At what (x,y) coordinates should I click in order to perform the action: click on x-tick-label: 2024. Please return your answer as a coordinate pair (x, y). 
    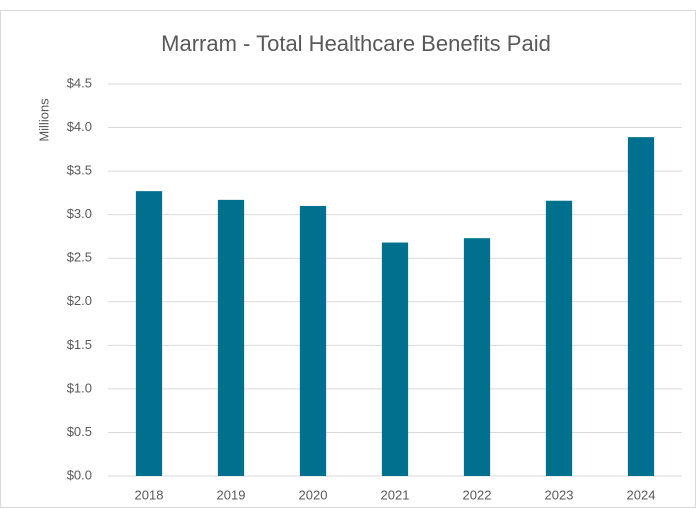
    Looking at the image, I should click on (641, 494).